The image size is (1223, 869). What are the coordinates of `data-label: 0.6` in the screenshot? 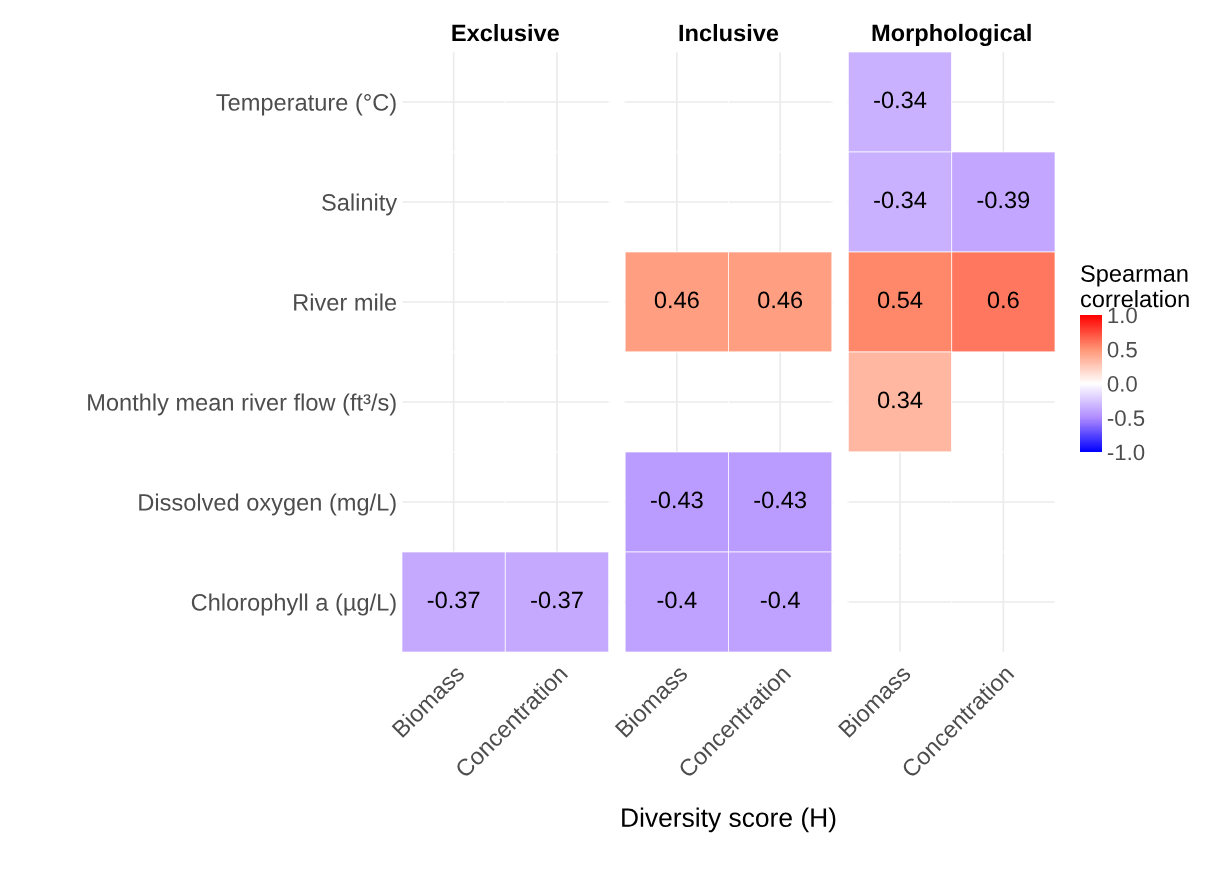 It's located at (1003, 300).